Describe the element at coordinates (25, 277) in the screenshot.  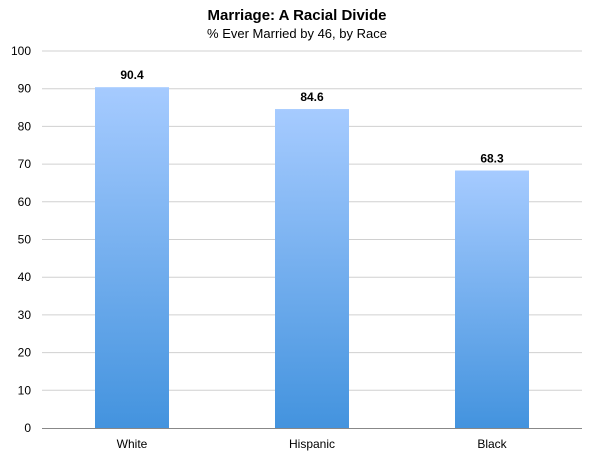
I see `y-tick-label: 40` at that location.